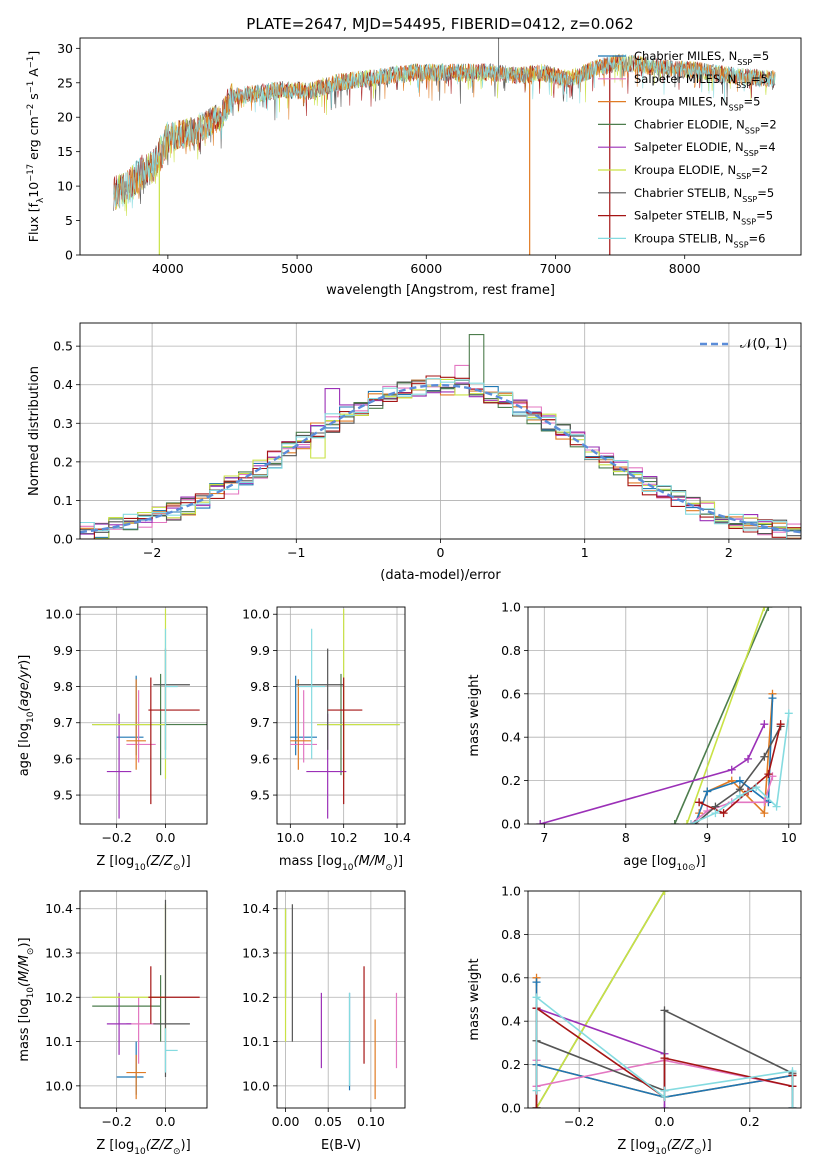 The width and height of the screenshot is (819, 1170). What do you see at coordinates (344, 837) in the screenshot?
I see `tick-label-x: 10.2` at bounding box center [344, 837].